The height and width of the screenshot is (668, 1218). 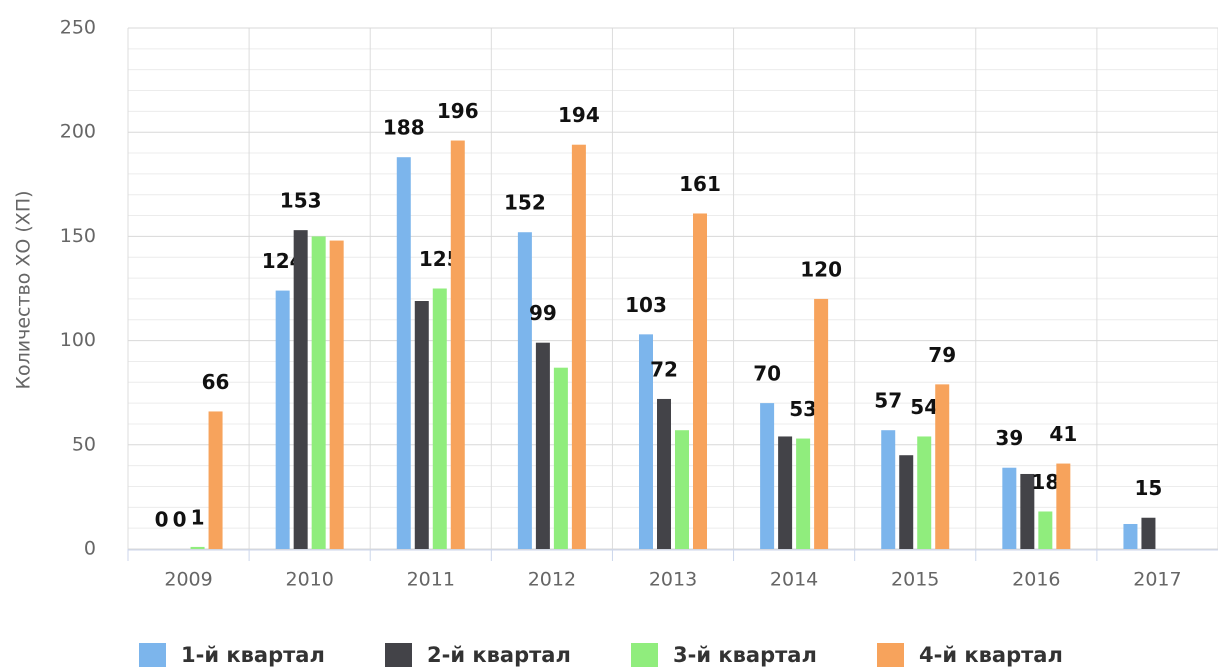 I want to click on value-label: 120, so click(x=821, y=269).